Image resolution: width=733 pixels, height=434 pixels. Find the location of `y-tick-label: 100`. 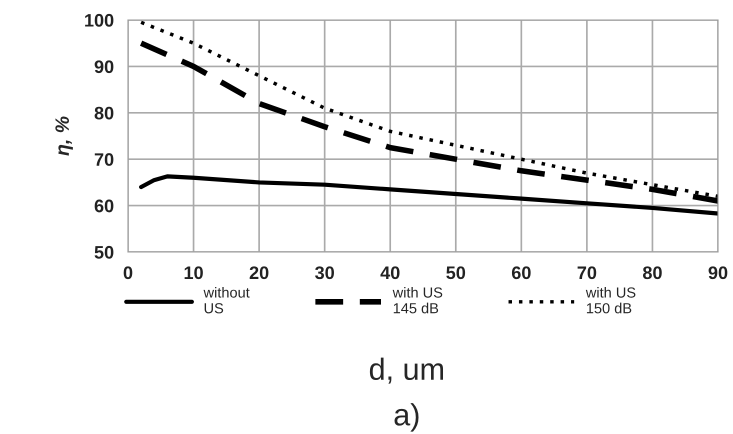

y-tick-label: 100 is located at coordinates (99, 20).